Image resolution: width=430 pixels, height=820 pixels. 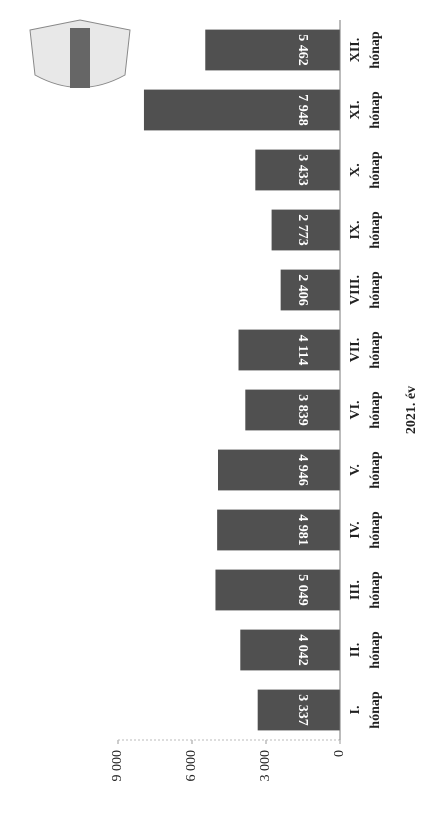 I want to click on logo-bar, so click(x=80, y=58).